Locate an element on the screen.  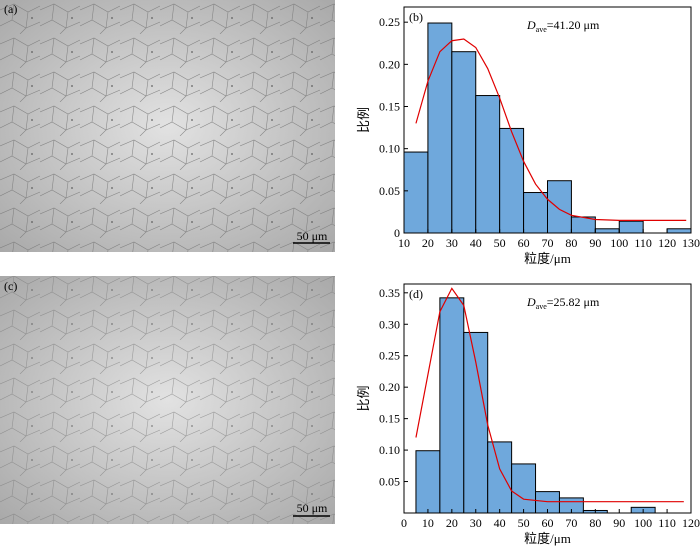
annotation-text: =41.20 μm is located at coordinates (573, 25).